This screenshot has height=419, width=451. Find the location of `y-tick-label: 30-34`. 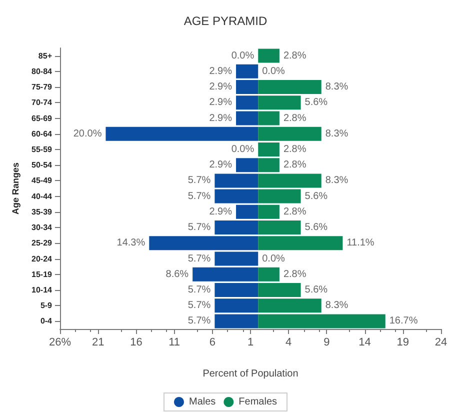

y-tick-label: 30-34 is located at coordinates (42, 227).